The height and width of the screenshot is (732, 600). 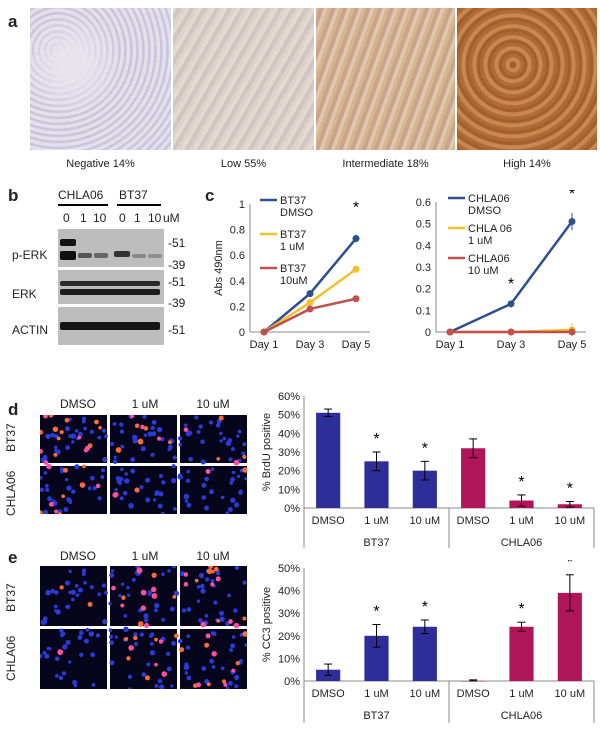 I want to click on micrograph-tile, so click(x=213, y=596).